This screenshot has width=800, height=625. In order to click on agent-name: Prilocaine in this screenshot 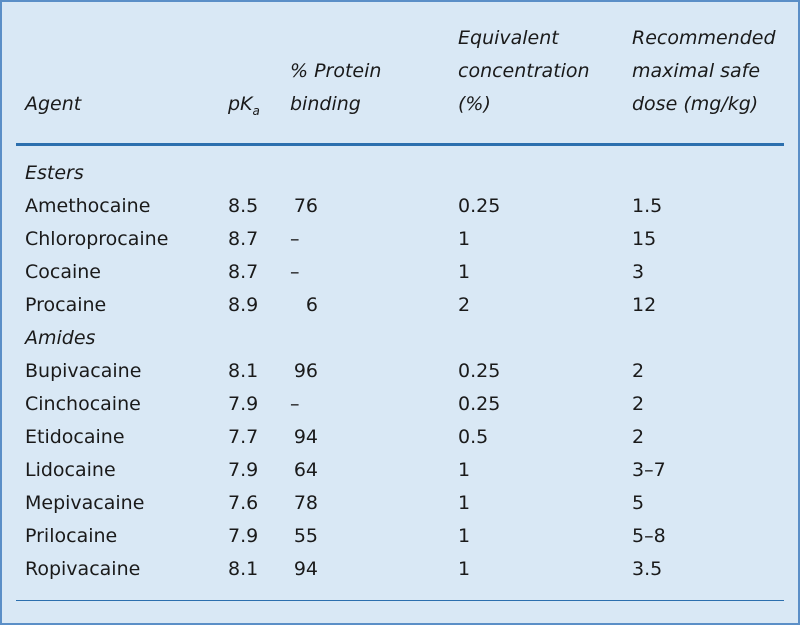, I will do `click(71, 536)`.